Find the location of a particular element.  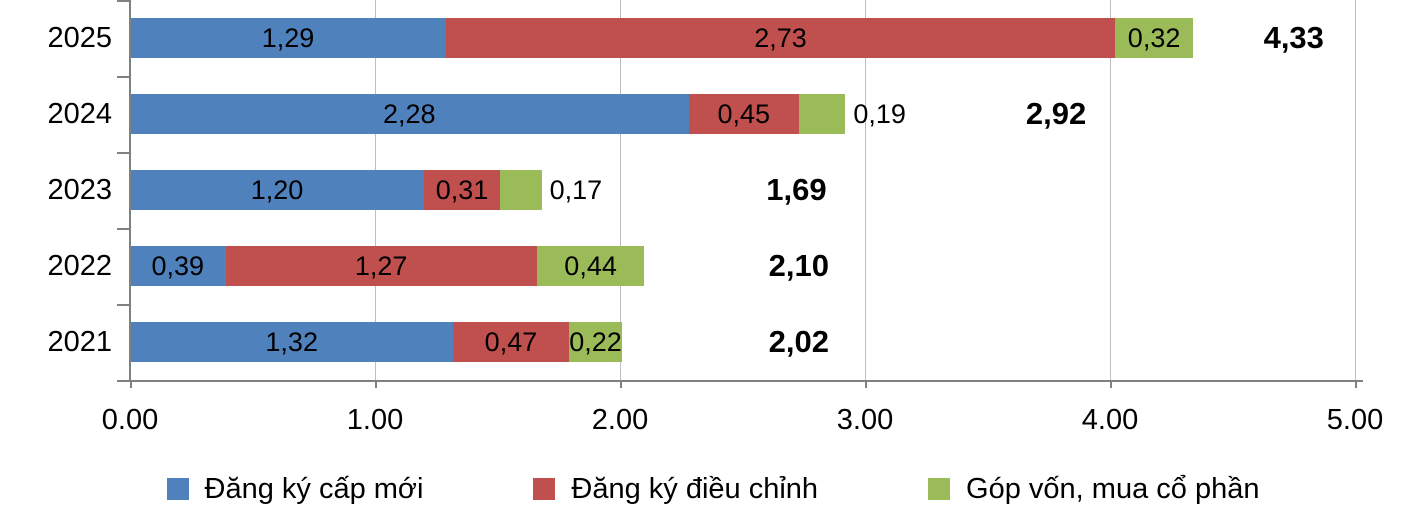

x-tick-label: 4.00 is located at coordinates (1110, 420).